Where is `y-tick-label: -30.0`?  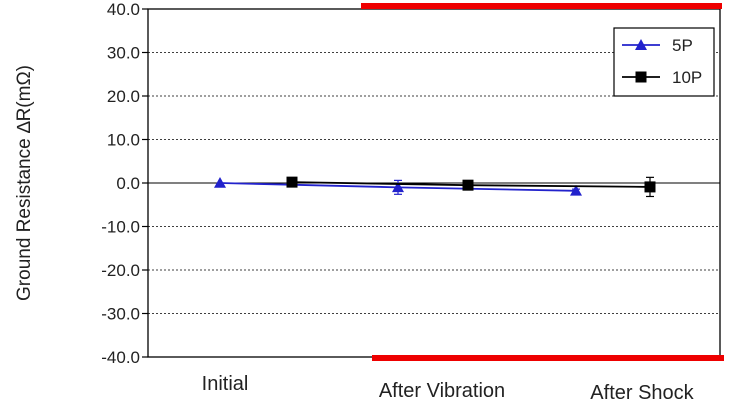
y-tick-label: -30.0 is located at coordinates (120, 314).